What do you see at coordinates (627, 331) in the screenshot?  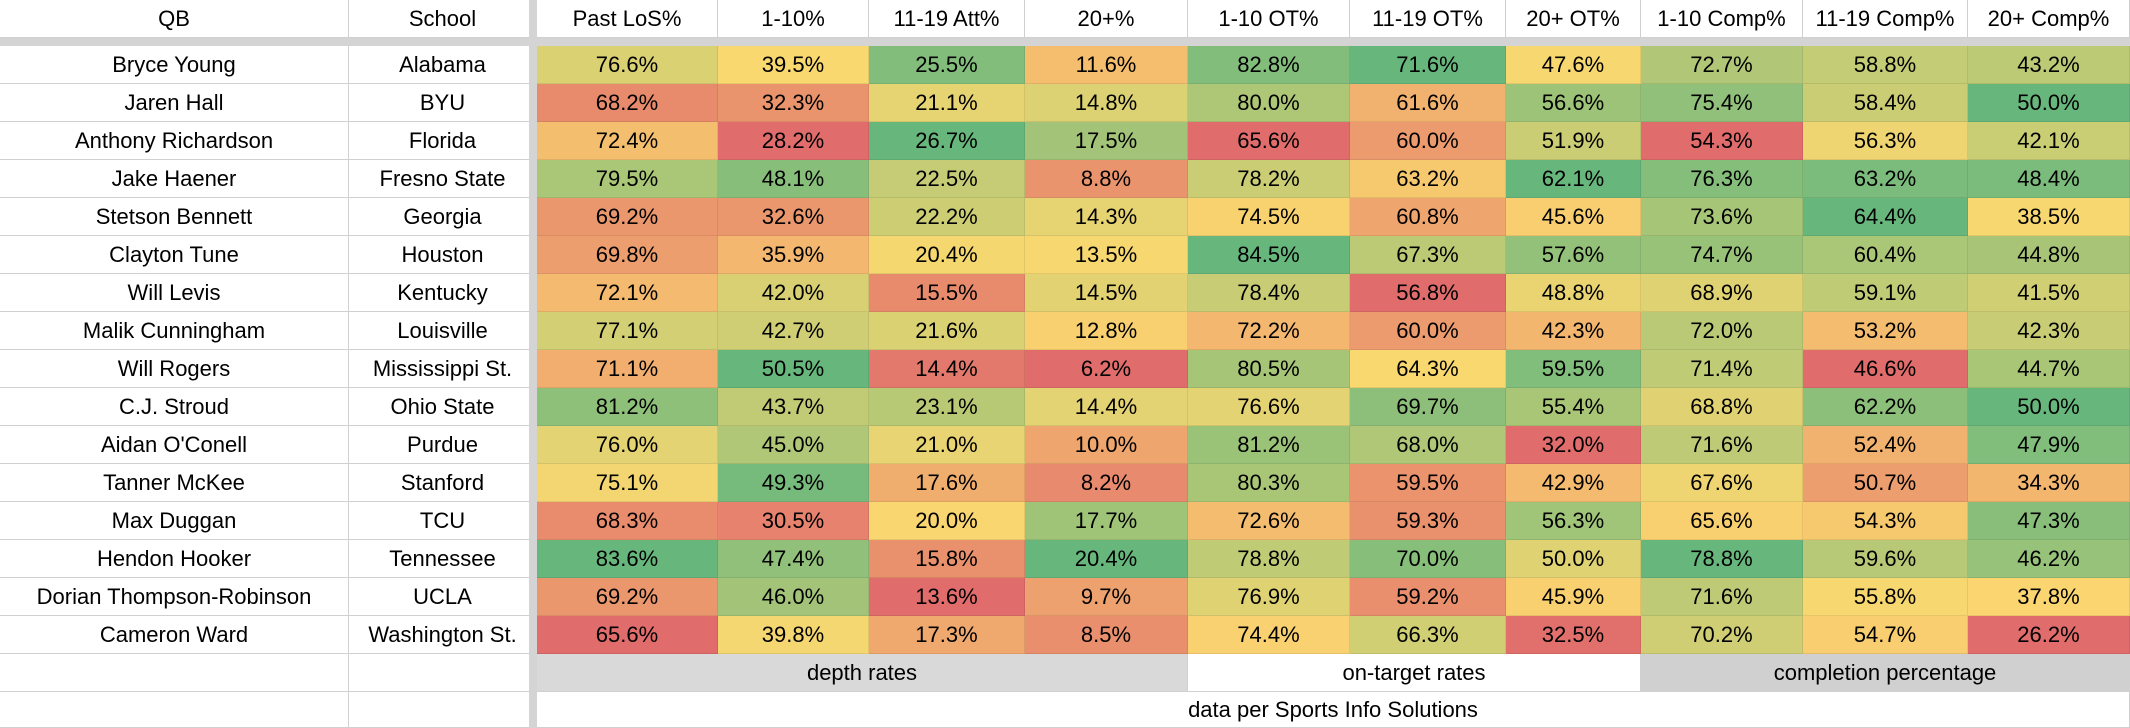 I see `stat-cell: 77.1%` at bounding box center [627, 331].